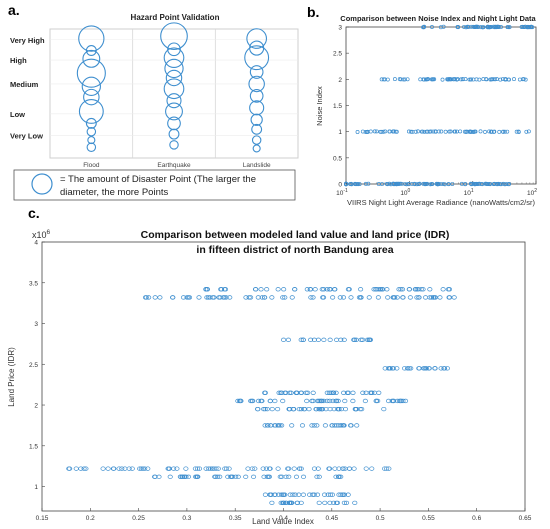  I want to click on noise-axis-ticks: 0 0.5 1 1.5 2 2.5 3 10-1 100 101 102, so click(435, 111).